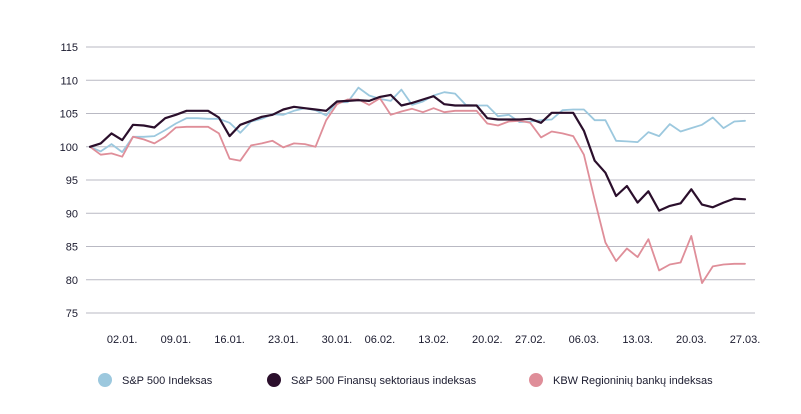  I want to click on y-tick-label: 105, so click(69, 115).